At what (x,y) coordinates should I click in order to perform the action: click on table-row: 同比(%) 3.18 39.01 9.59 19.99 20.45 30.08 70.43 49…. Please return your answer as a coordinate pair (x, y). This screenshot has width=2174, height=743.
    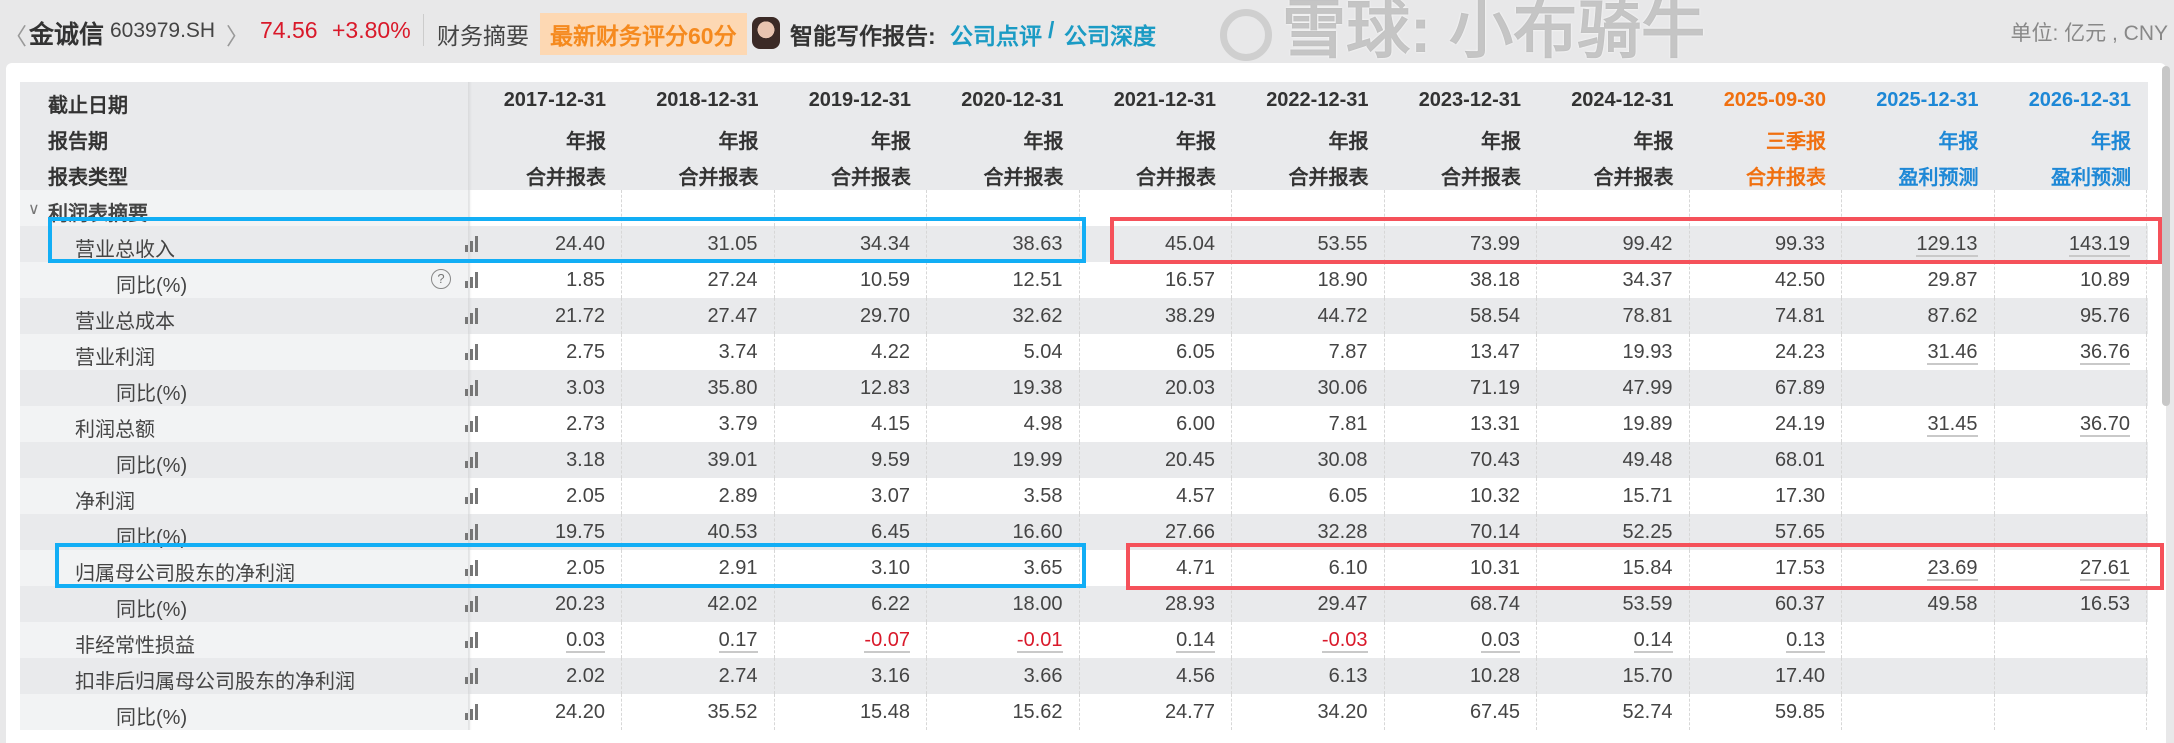
    Looking at the image, I should click on (1084, 460).